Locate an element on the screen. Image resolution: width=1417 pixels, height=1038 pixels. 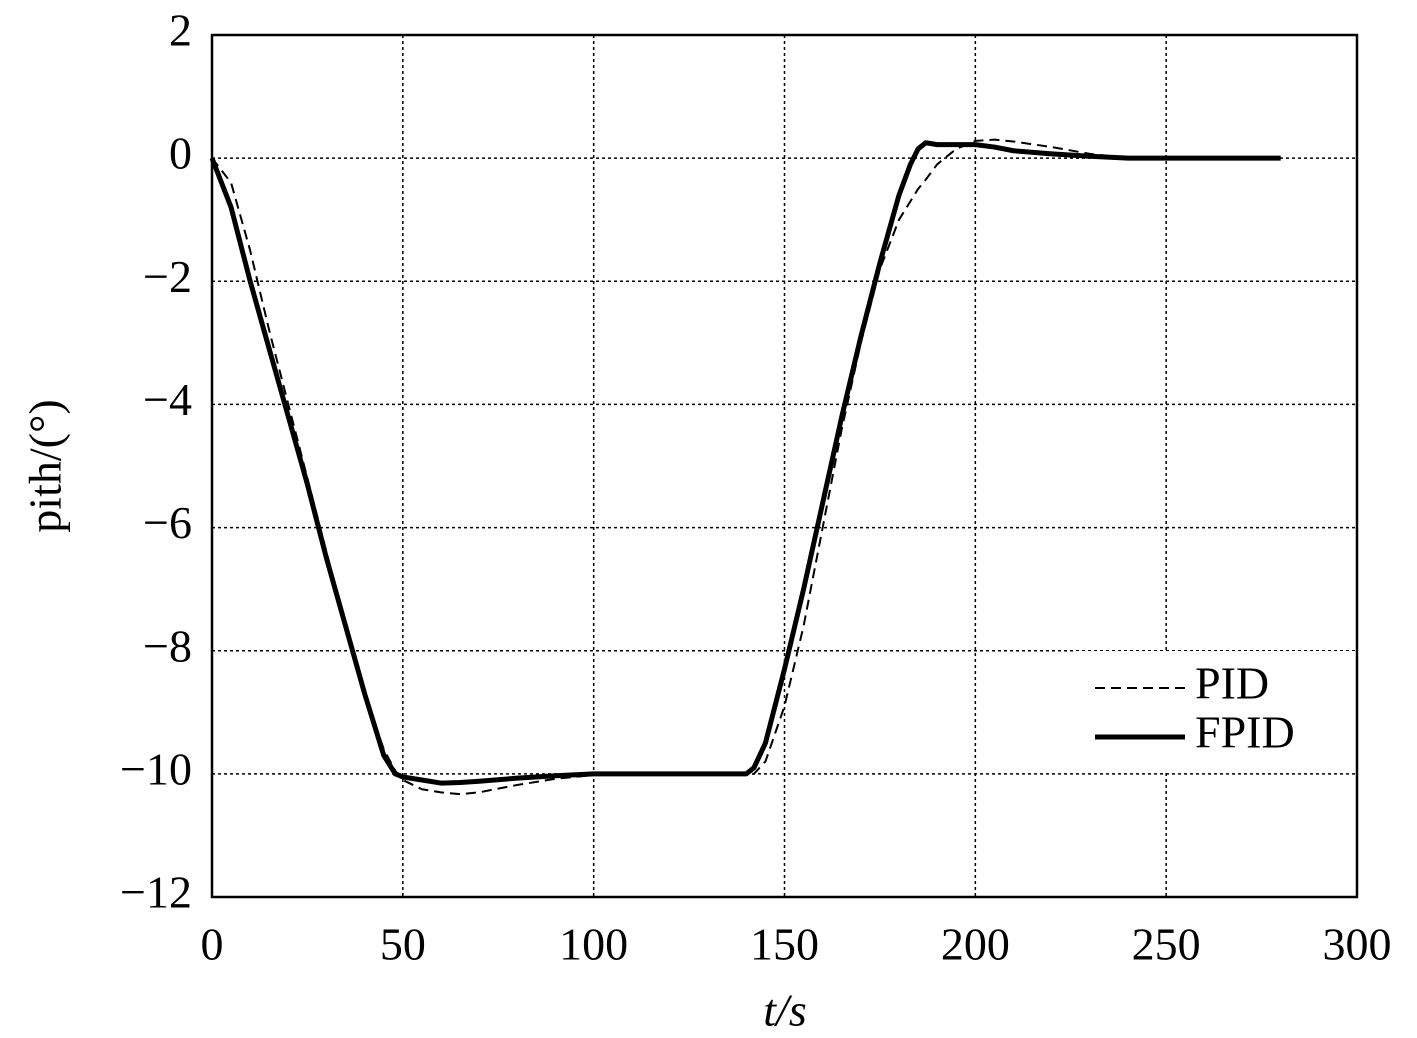
y-tick-label: 0 is located at coordinates (180, 153).